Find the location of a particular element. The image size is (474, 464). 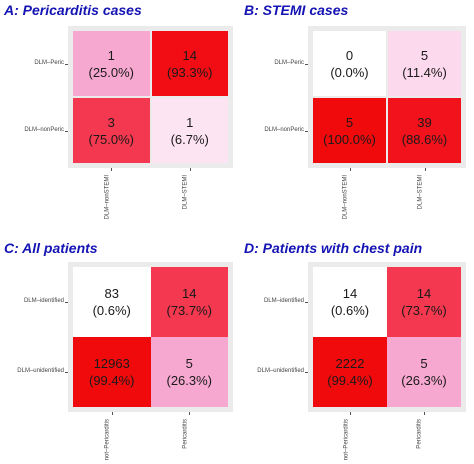

cell-percent: (25.0%) is located at coordinates (111, 72).